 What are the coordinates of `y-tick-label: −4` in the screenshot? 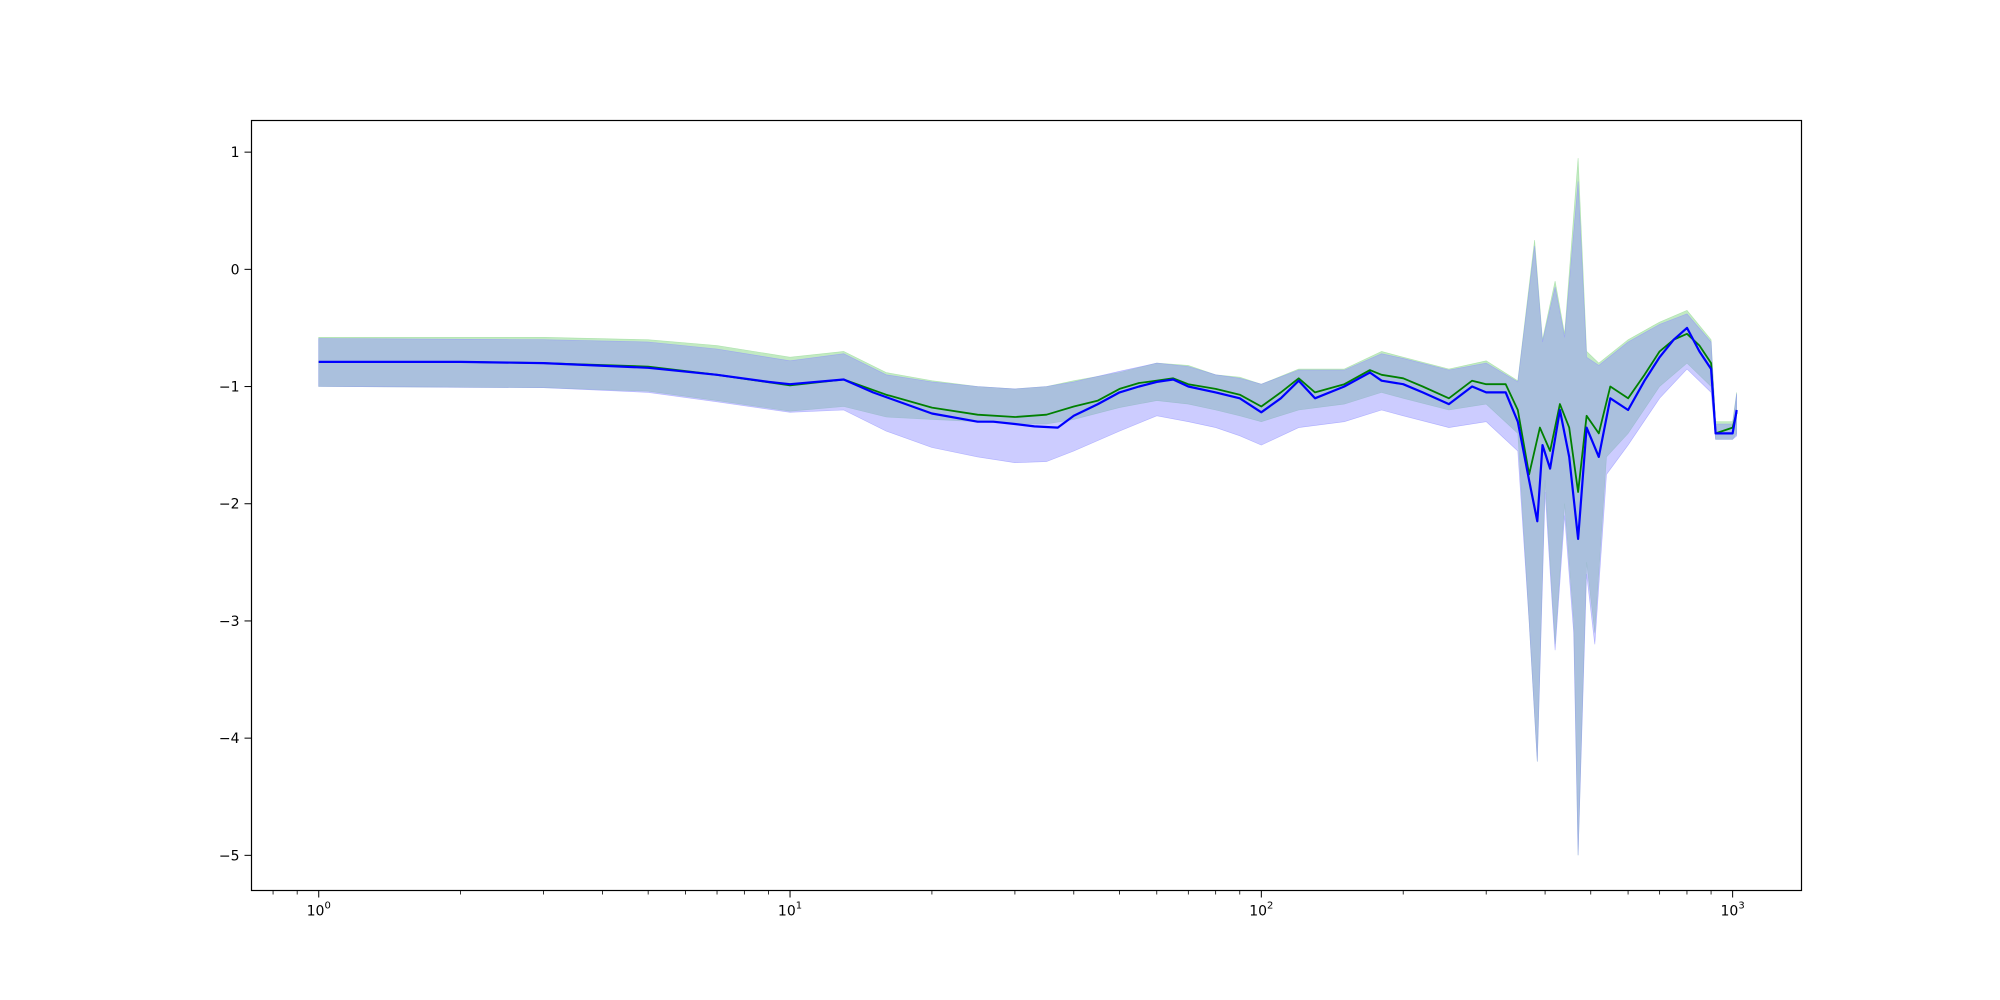 It's located at (229, 739).